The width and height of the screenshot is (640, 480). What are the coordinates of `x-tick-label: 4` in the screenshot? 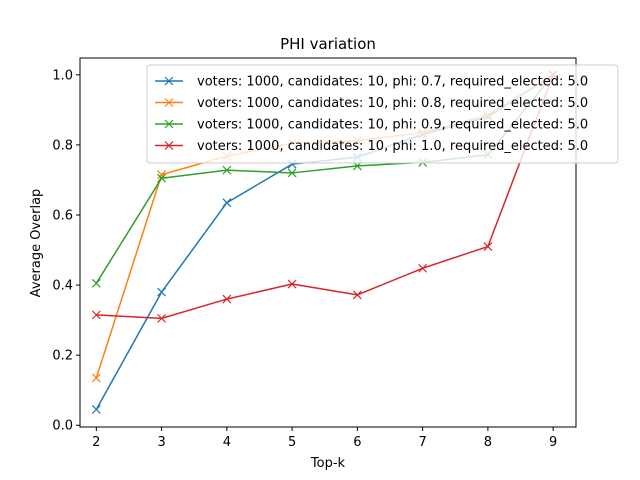 It's located at (227, 442).